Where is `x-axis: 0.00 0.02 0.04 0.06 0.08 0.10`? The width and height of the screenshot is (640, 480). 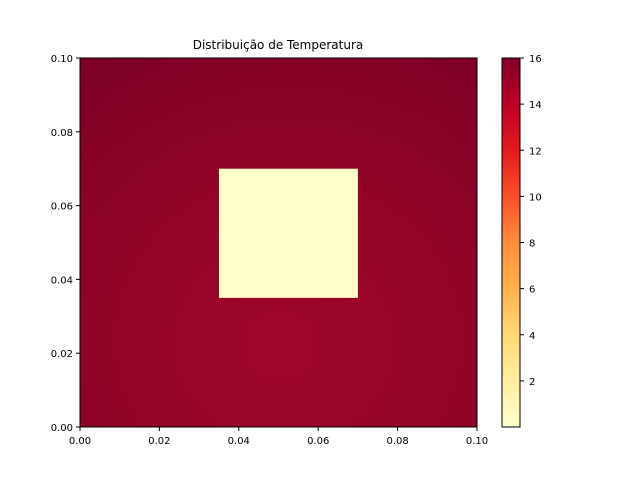 x-axis: 0.00 0.02 0.04 0.06 0.08 0.10 is located at coordinates (278, 437).